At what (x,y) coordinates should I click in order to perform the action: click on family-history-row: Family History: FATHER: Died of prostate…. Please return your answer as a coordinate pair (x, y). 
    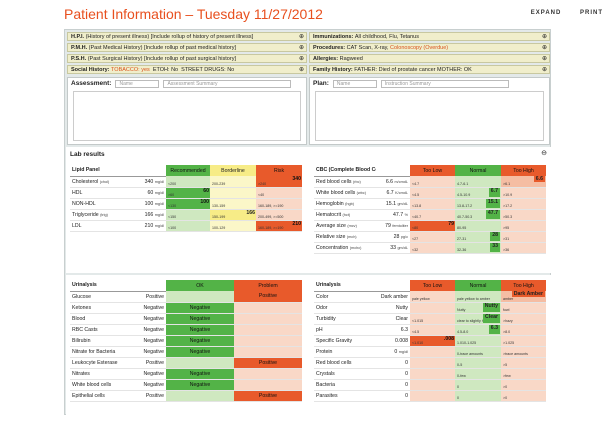
    Looking at the image, I should click on (429, 69).